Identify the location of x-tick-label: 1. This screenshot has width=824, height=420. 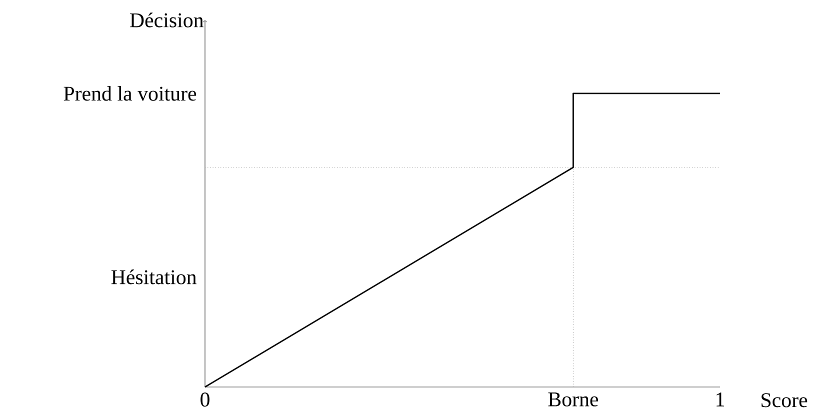
(720, 399).